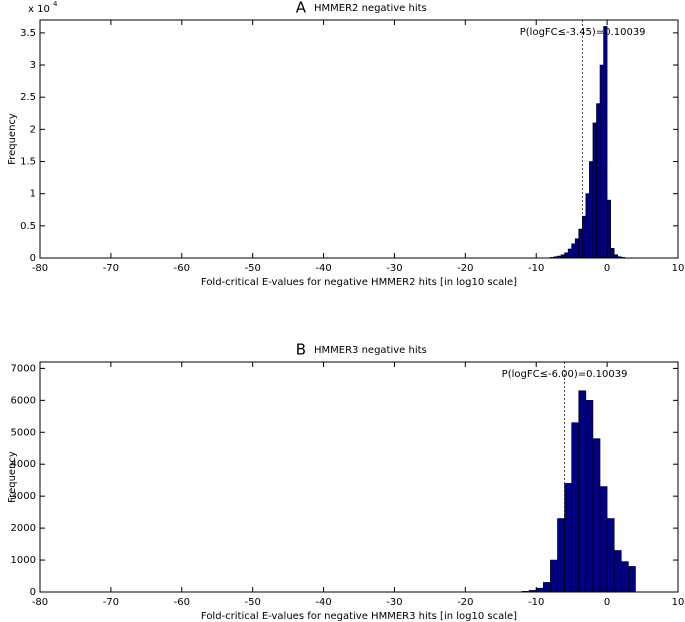  Describe the element at coordinates (370, 8) in the screenshot. I see `chart-title: HMMER2 negative hits` at that location.